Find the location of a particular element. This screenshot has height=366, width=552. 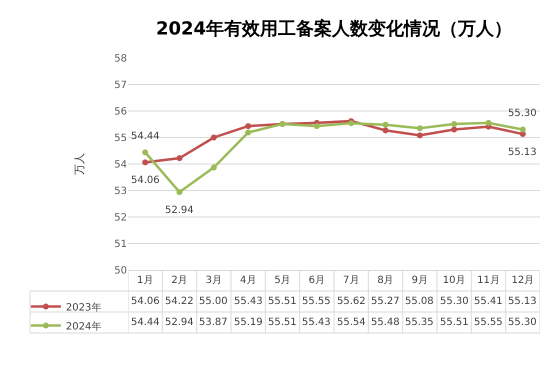

data-label: 55.41 is located at coordinates (488, 301).